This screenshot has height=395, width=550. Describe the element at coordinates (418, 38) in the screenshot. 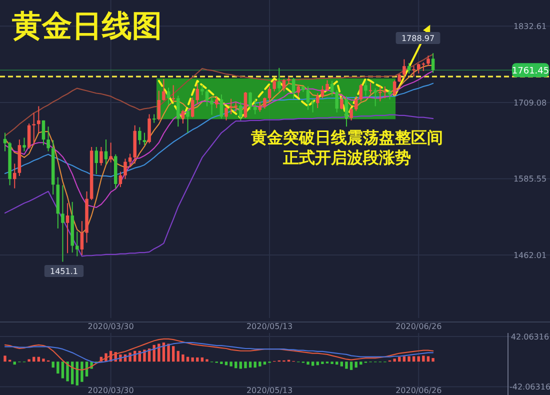

I see `annotation: 1788.97` at that location.